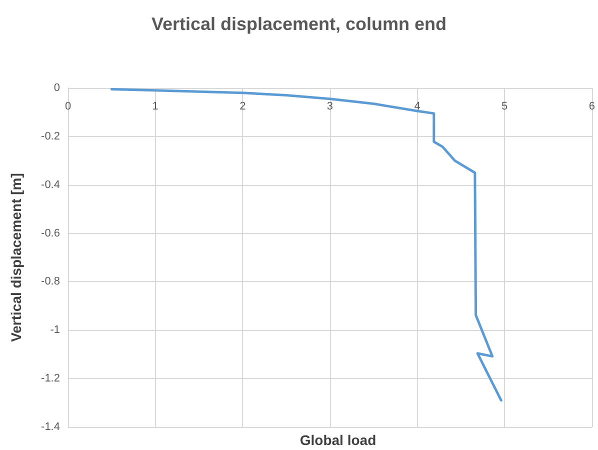 The width and height of the screenshot is (598, 450). Describe the element at coordinates (330, 106) in the screenshot. I see `x-tick-label: 3` at that location.